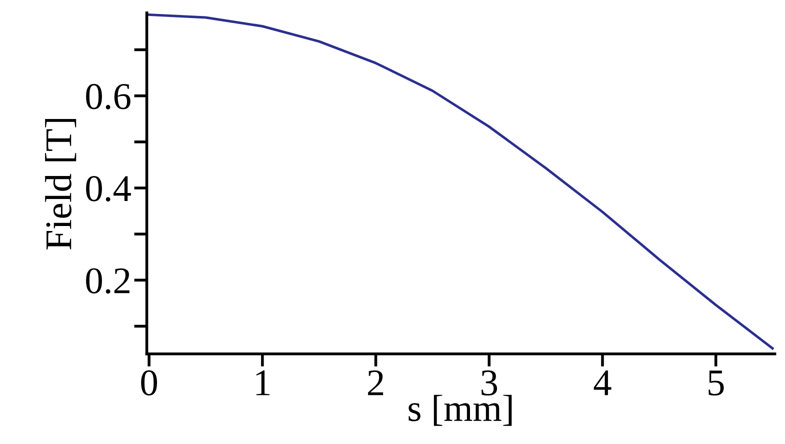  I want to click on x-tick-label: 3, so click(490, 383).